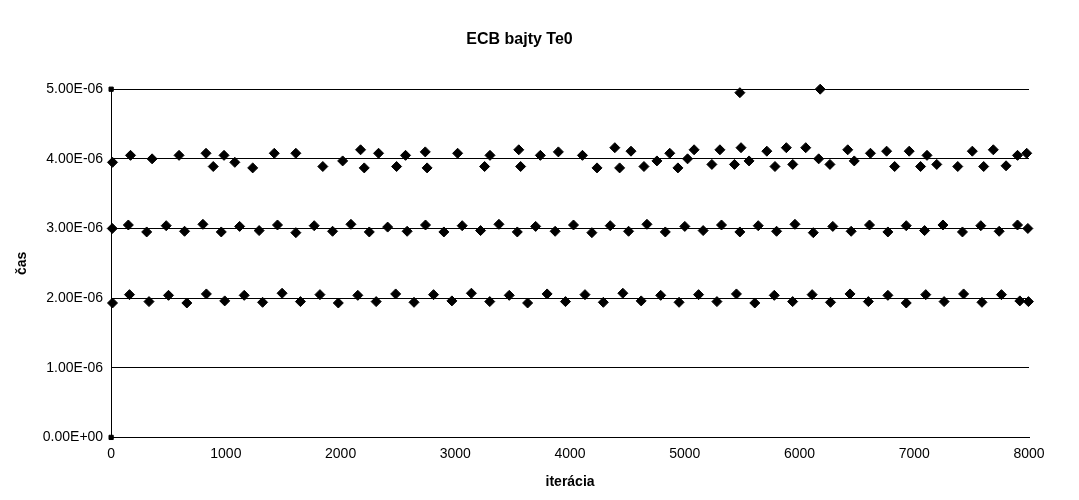  I want to click on x-tick-label: 0, so click(111, 452).